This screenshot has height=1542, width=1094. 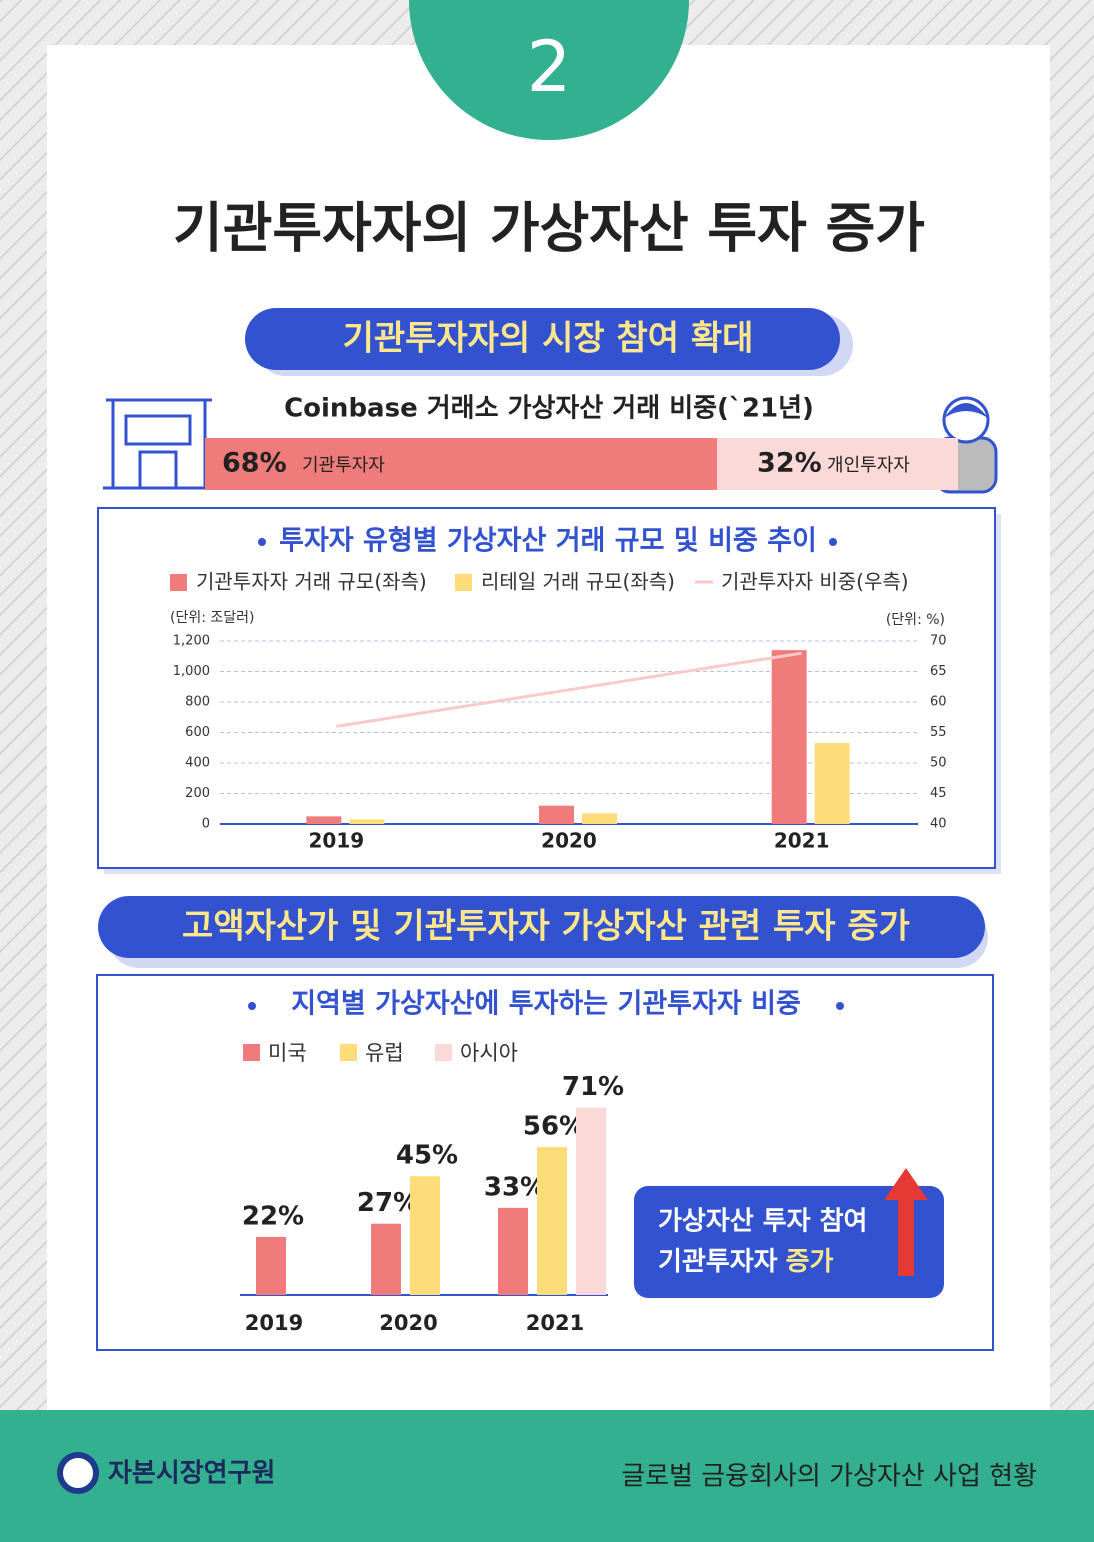 I want to click on y-tick-label: 400, so click(x=197, y=763).